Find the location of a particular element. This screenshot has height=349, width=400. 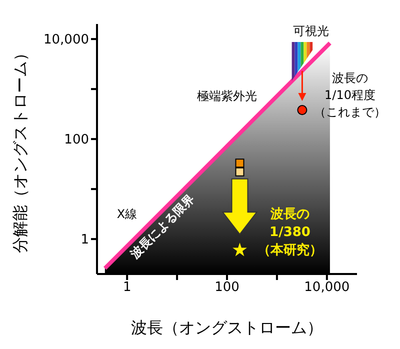

x-tick-label: 100 is located at coordinates (227, 288).